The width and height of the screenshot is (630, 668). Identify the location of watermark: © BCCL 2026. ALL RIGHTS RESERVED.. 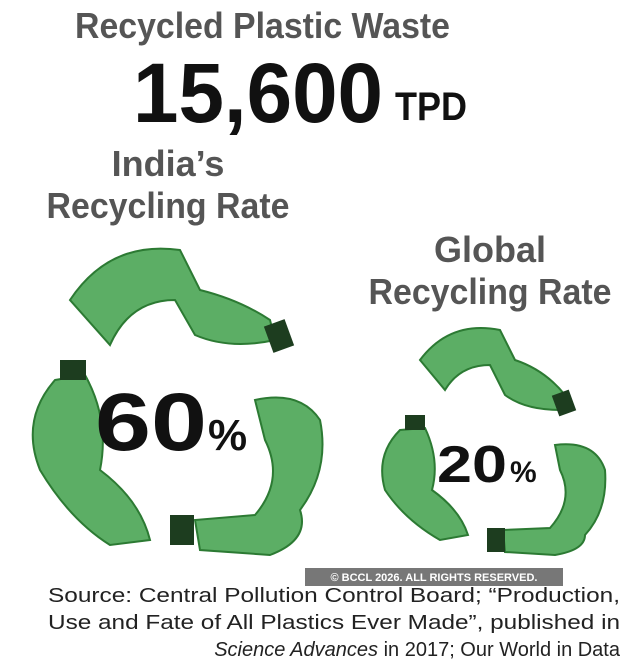
(434, 578).